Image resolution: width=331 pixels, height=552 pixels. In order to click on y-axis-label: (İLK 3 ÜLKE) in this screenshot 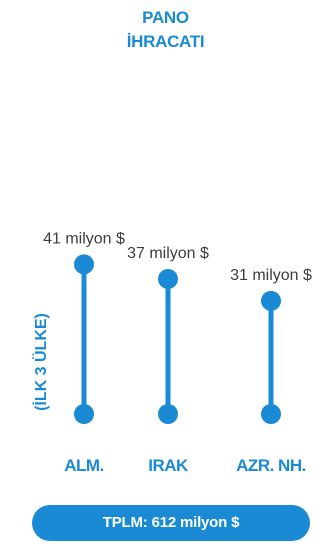, I will do `click(40, 362)`.